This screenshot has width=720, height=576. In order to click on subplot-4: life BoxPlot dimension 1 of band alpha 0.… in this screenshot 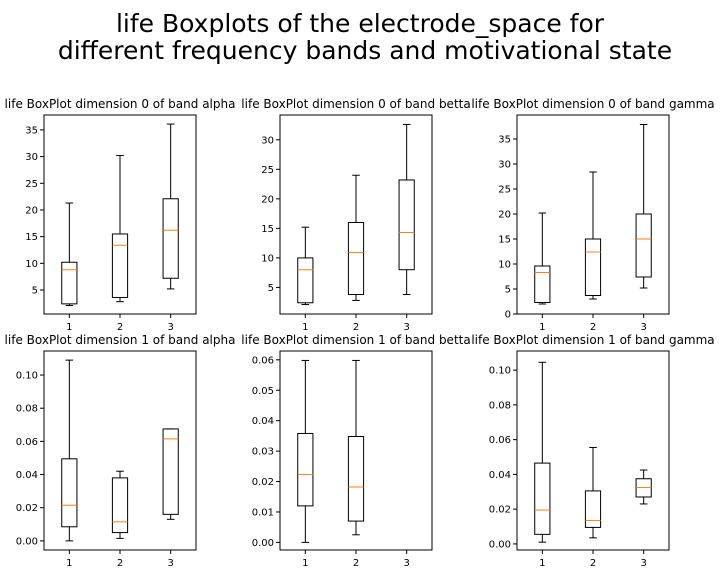, I will do `click(120, 451)`.